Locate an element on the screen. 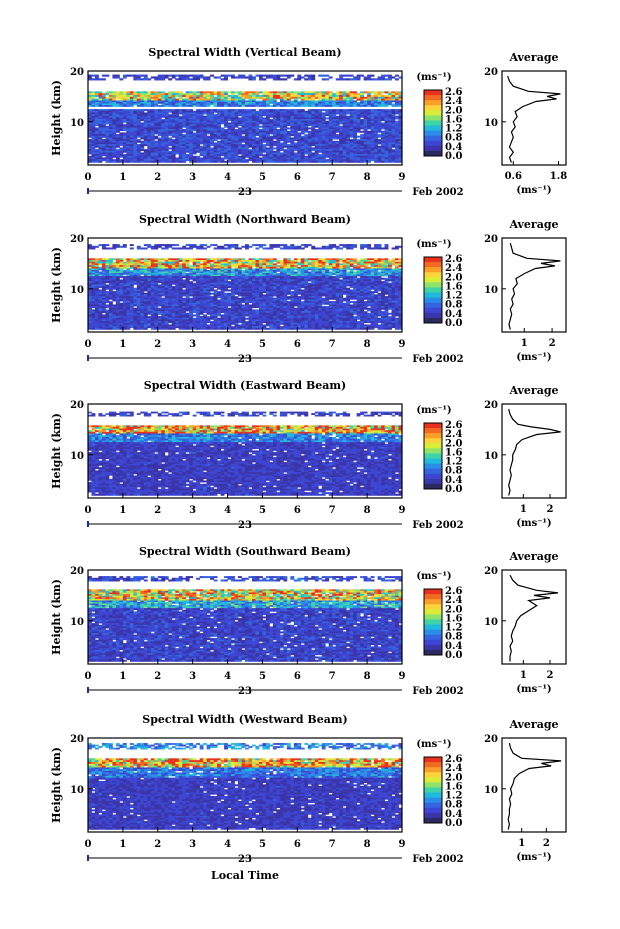 This screenshot has width=620, height=929. colorbar-swatch is located at coordinates (433, 108).